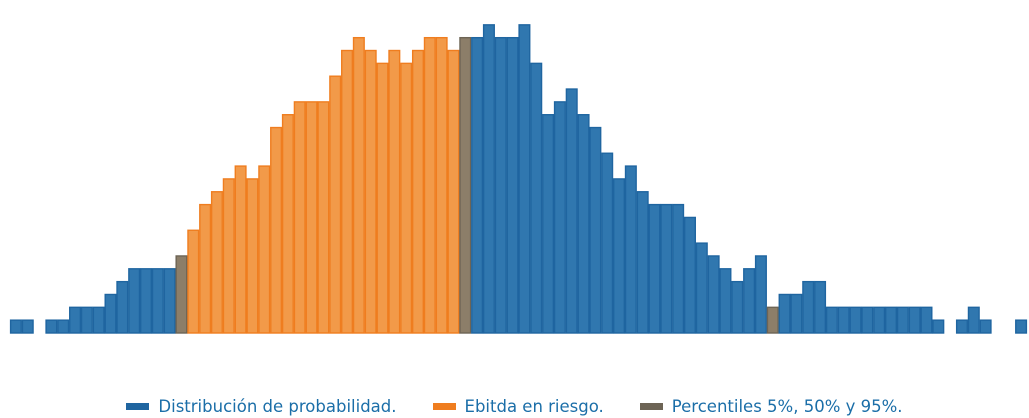 This screenshot has height=418, width=1029. Describe the element at coordinates (651, 406) in the screenshot. I see `legend-swatch-percentiles` at that location.